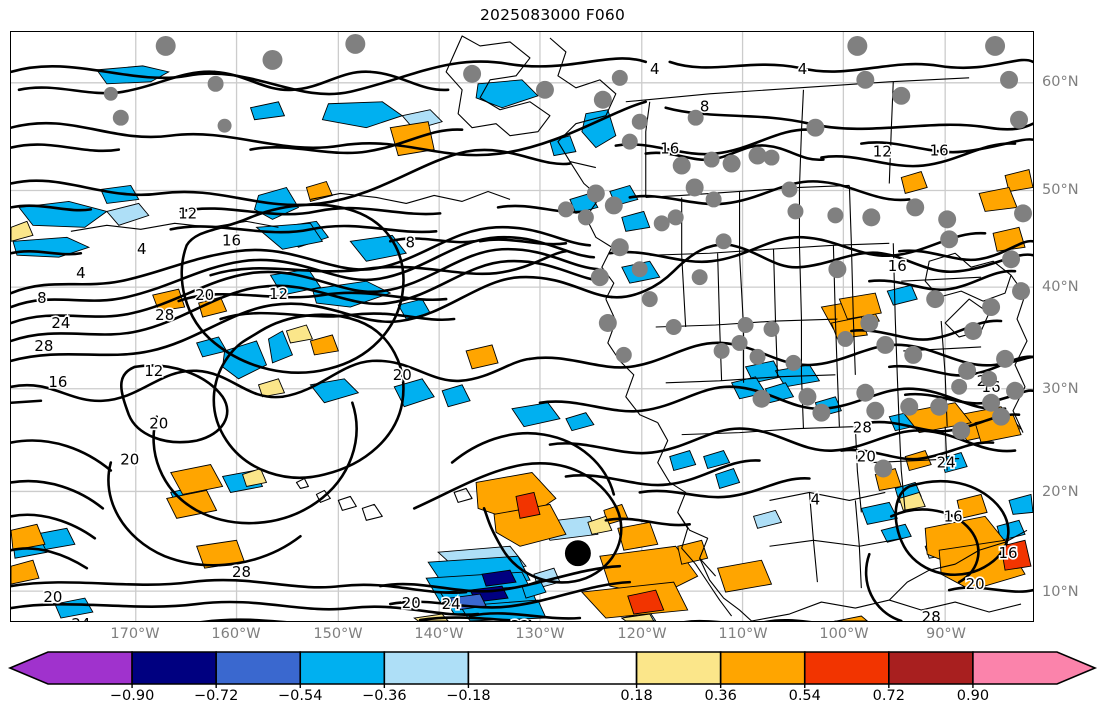 This screenshot has width=1105, height=712. What do you see at coordinates (468, 696) in the screenshot?
I see `colorbar-tick-label: −0.18` at bounding box center [468, 696].